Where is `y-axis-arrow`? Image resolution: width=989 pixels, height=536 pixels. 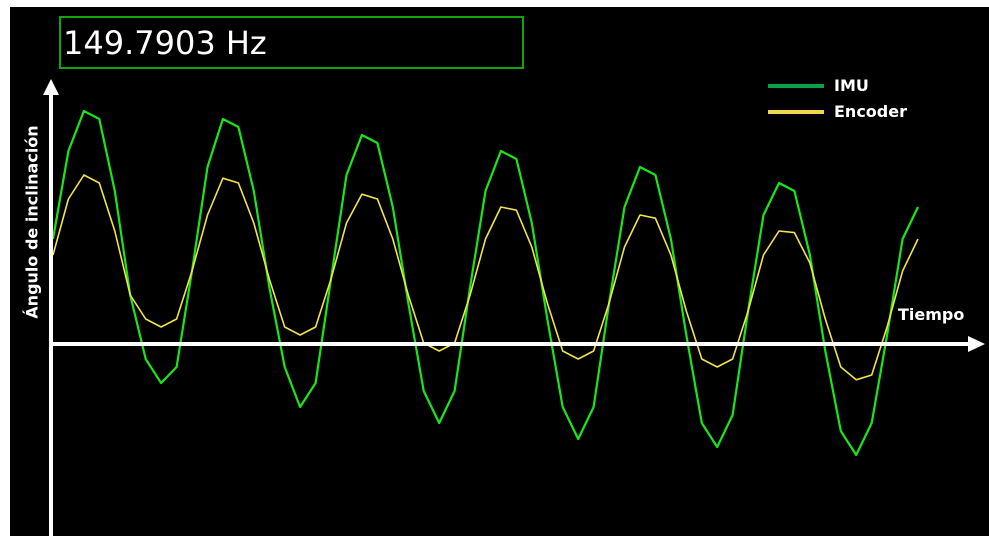
y-axis-arrow is located at coordinates (51, 87).